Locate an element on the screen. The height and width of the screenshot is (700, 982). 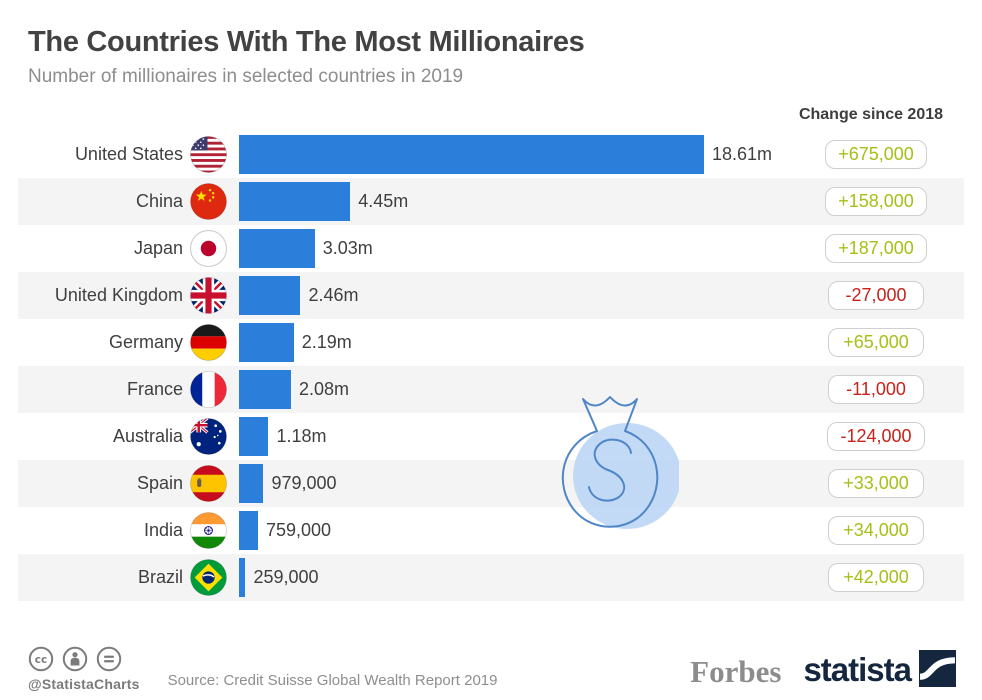
bar-track: 18.61m is located at coordinates (518, 154).